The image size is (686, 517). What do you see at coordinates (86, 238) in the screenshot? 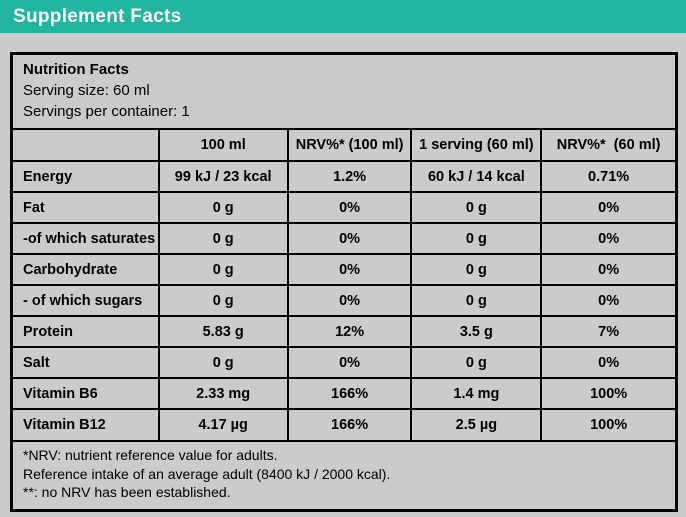
I see `nutrient-label: -of which saturates` at bounding box center [86, 238].